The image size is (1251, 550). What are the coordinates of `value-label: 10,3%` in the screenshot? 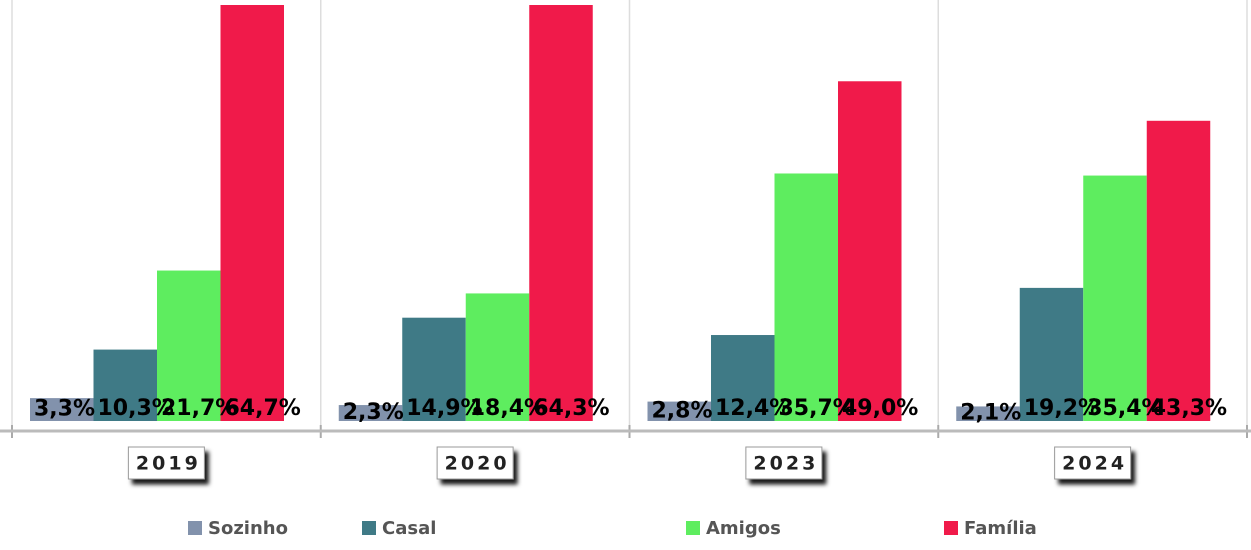 It's located at (136, 408).